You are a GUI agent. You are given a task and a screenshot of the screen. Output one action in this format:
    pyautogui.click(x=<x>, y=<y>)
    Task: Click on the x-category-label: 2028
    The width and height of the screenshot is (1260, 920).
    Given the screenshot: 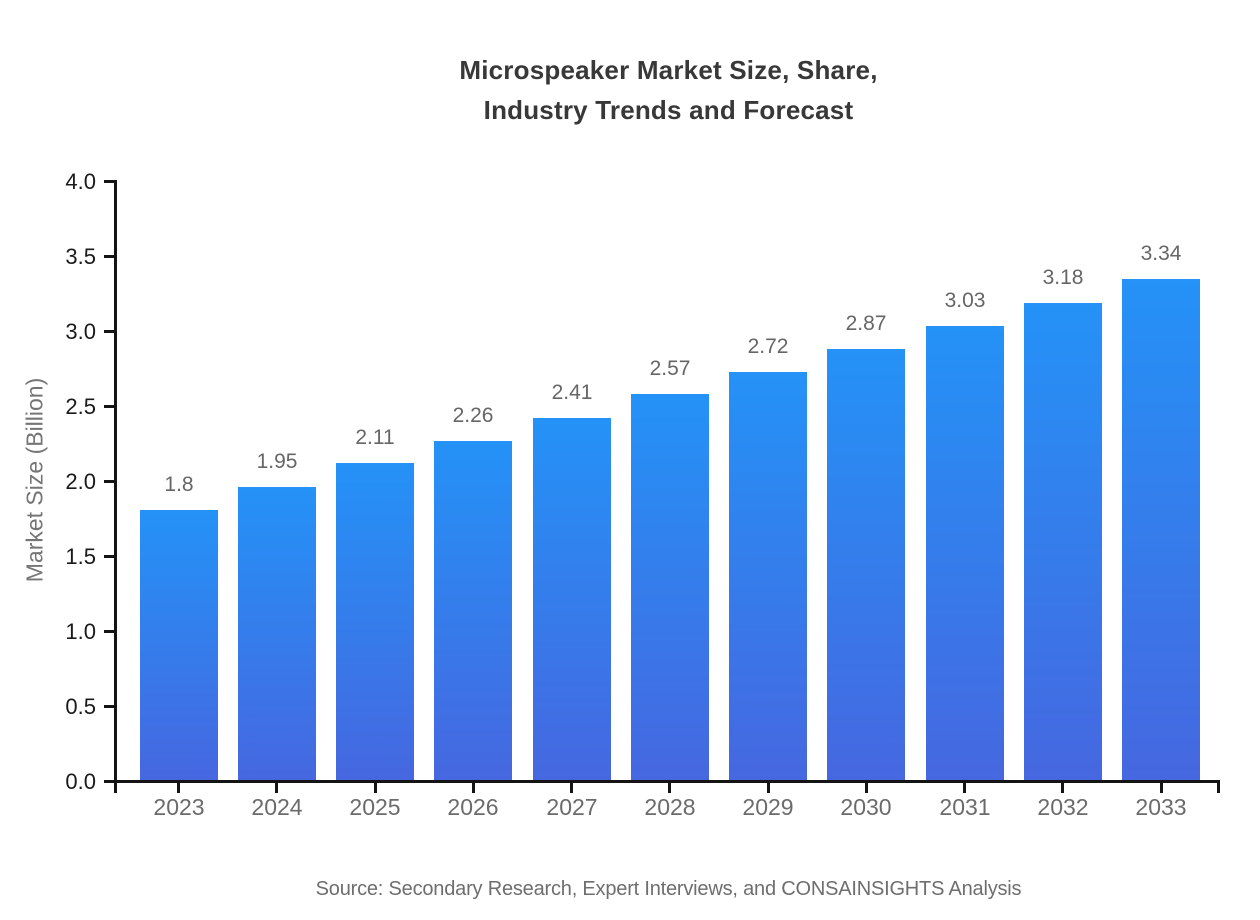 What is the action you would take?
    pyautogui.click(x=670, y=807)
    